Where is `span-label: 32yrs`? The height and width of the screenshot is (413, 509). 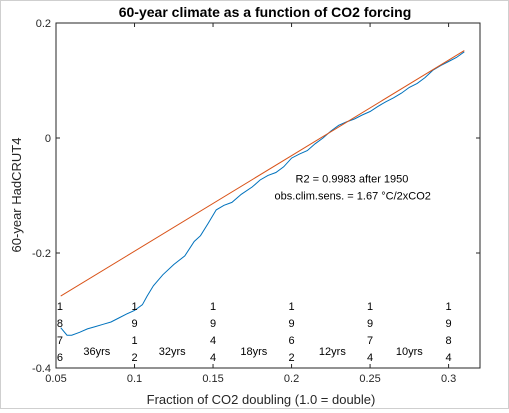 span-label: 32yrs is located at coordinates (172, 352).